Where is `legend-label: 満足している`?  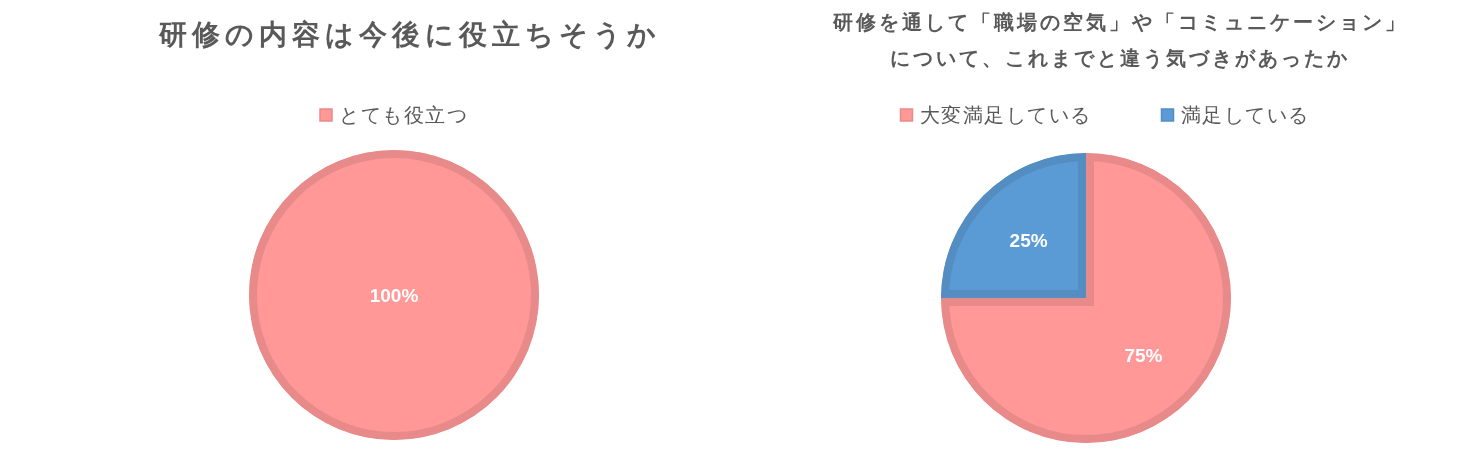 legend-label: 満足している is located at coordinates (1245, 115).